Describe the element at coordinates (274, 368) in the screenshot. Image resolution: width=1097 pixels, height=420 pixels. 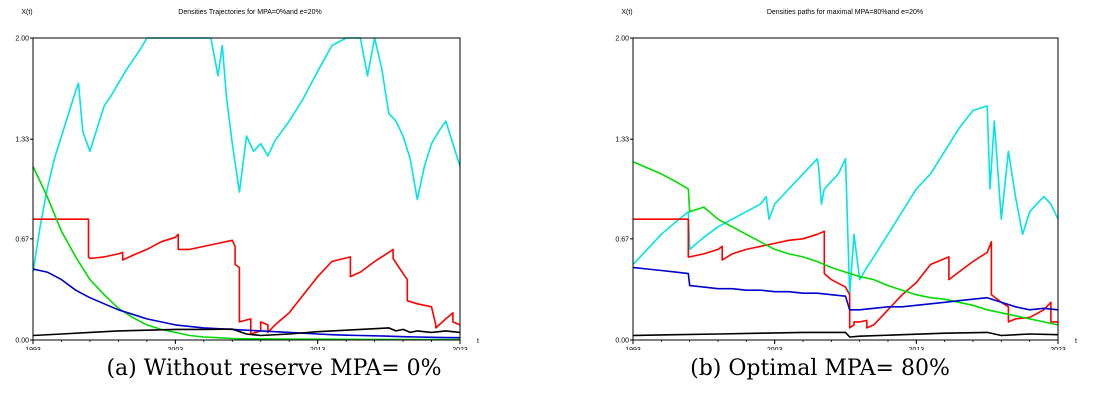
I see `caption-a: (a) Without reserve MPA= 0%` at that location.